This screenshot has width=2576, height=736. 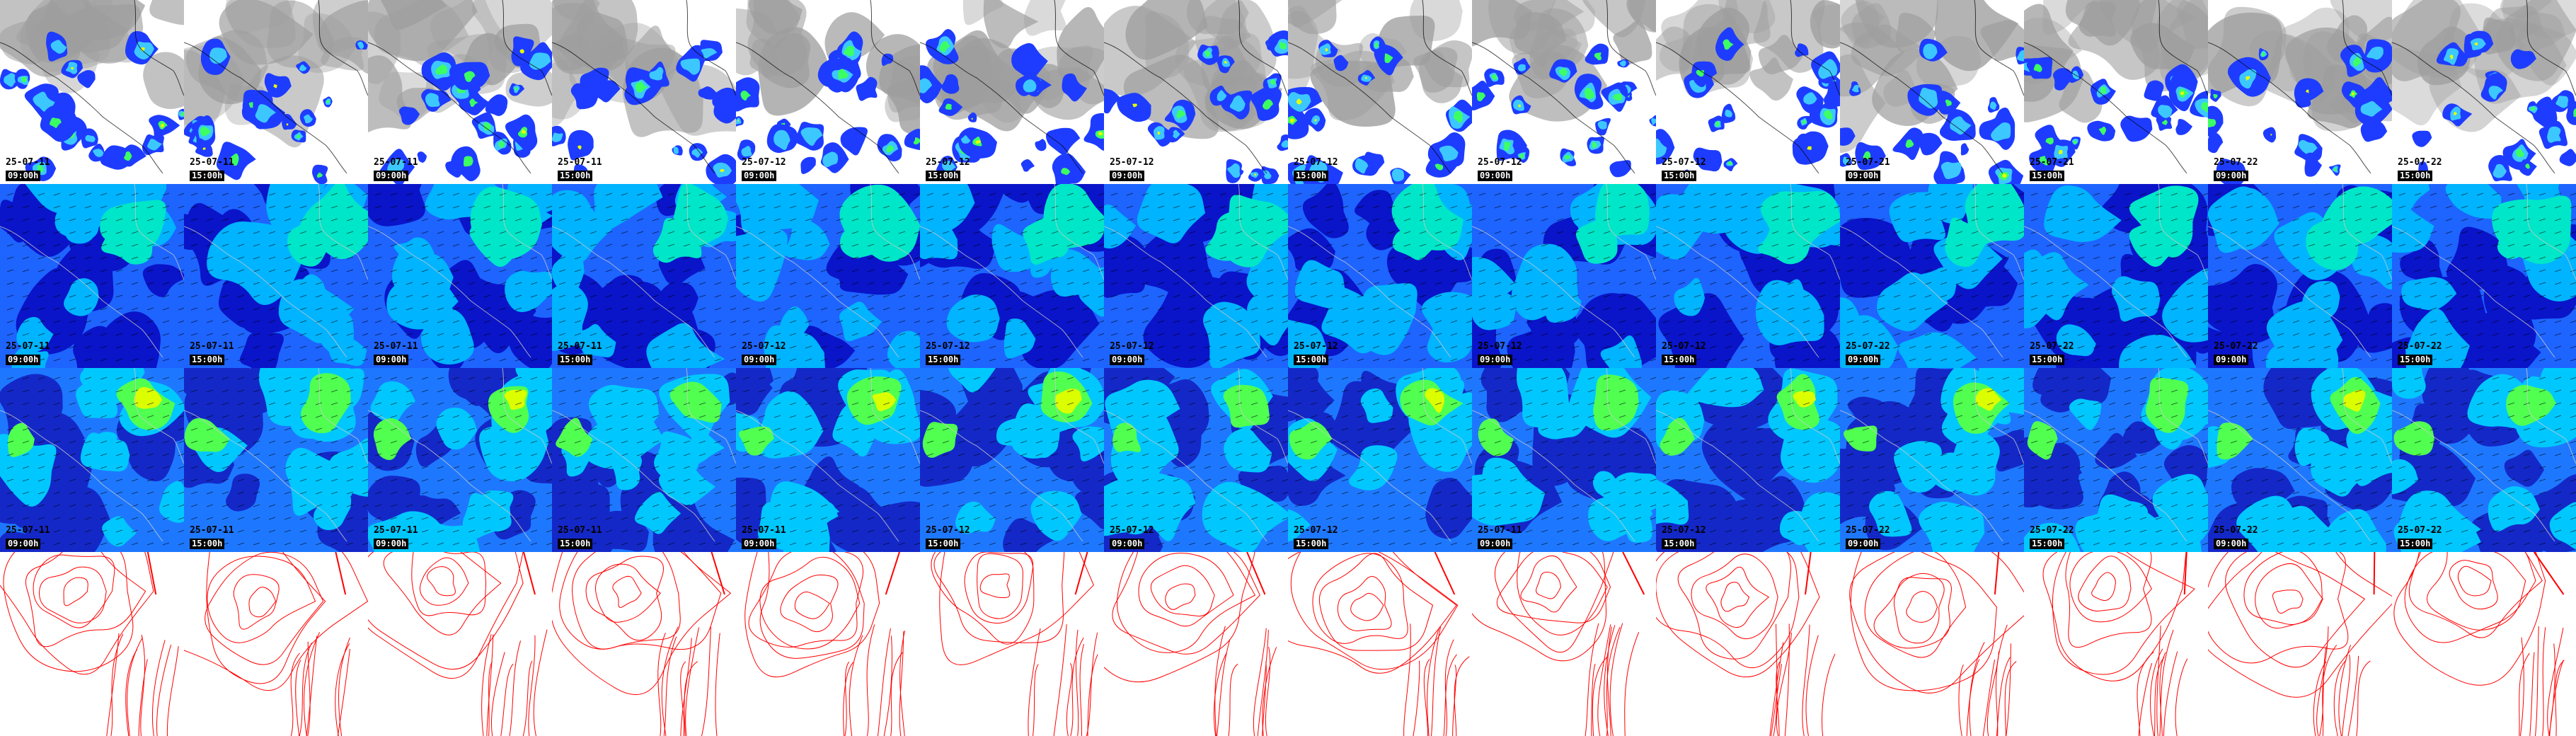 What do you see at coordinates (2300, 276) in the screenshot?
I see `wind-low-panel: 25-07-22 09:00h` at bounding box center [2300, 276].